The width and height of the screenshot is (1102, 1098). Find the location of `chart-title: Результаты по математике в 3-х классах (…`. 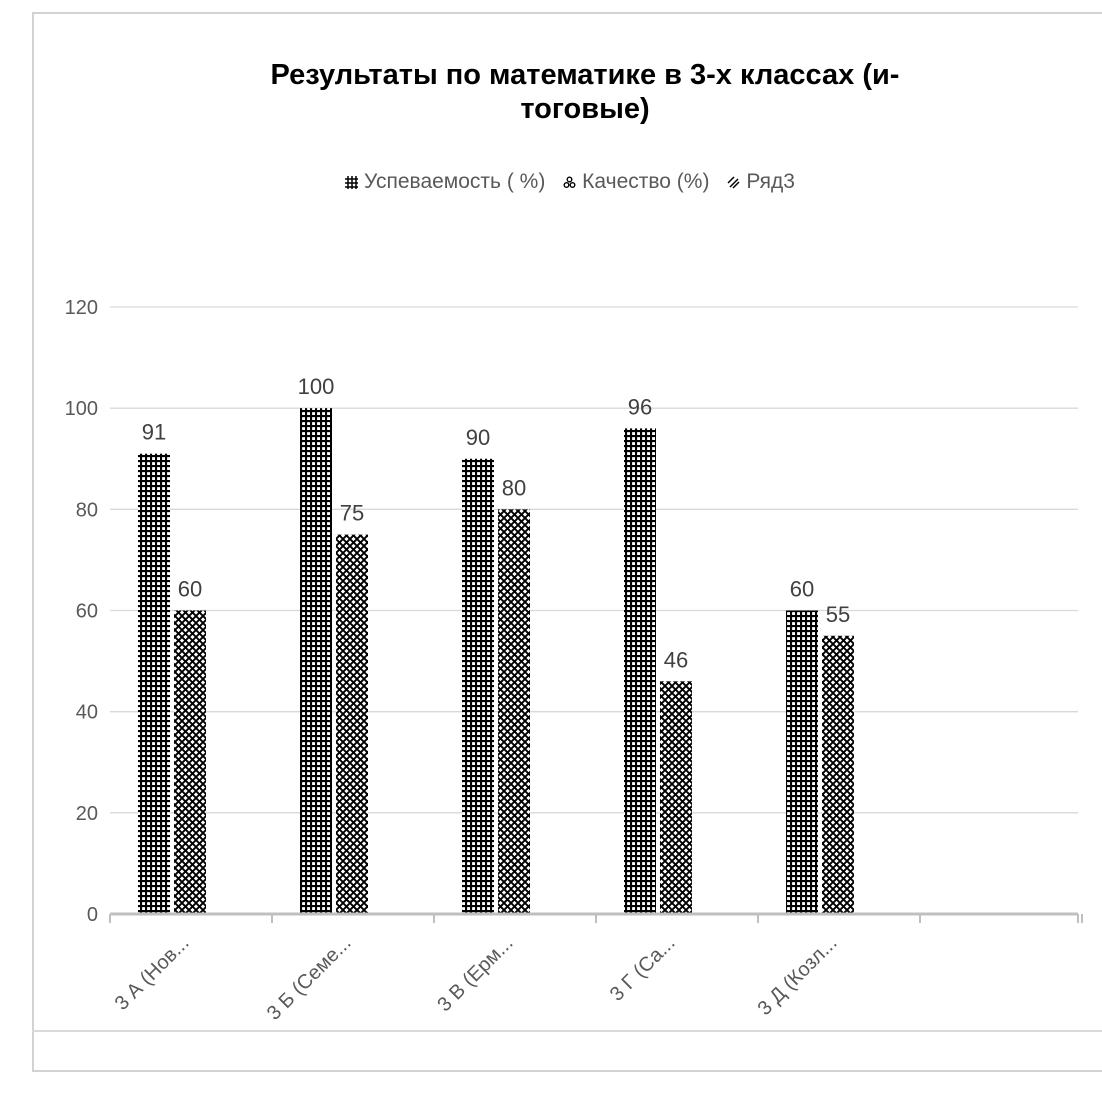

chart-title: Результаты по математике в 3-х классах (… is located at coordinates (585, 92).